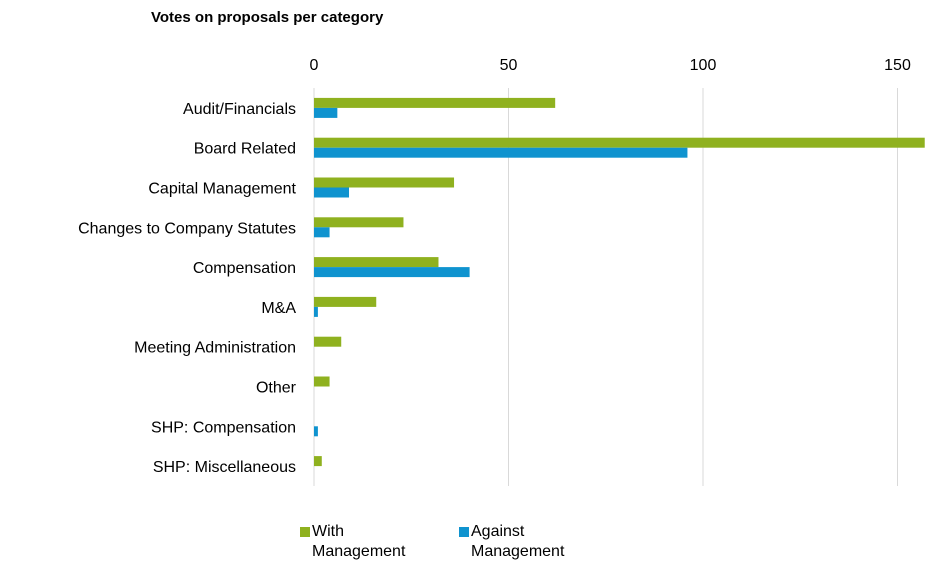 The image size is (937, 565). What do you see at coordinates (897, 65) in the screenshot?
I see `x-tick-label-150: 150` at bounding box center [897, 65].